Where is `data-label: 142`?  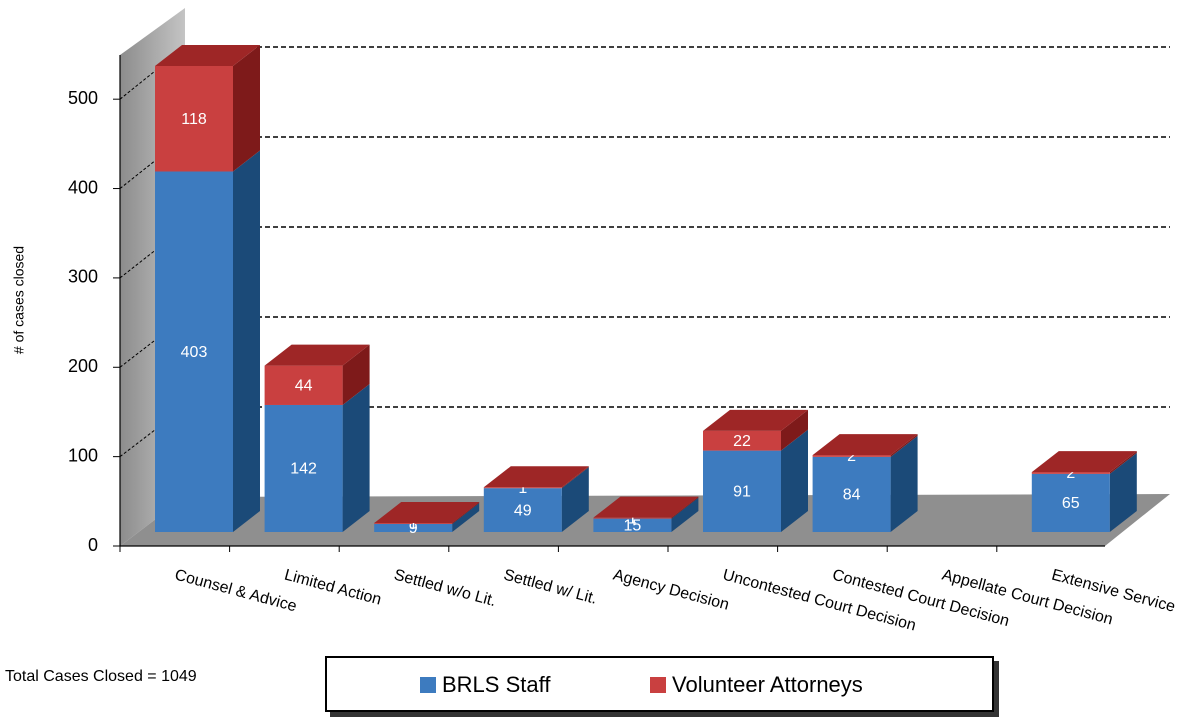 data-label: 142 is located at coordinates (303, 469).